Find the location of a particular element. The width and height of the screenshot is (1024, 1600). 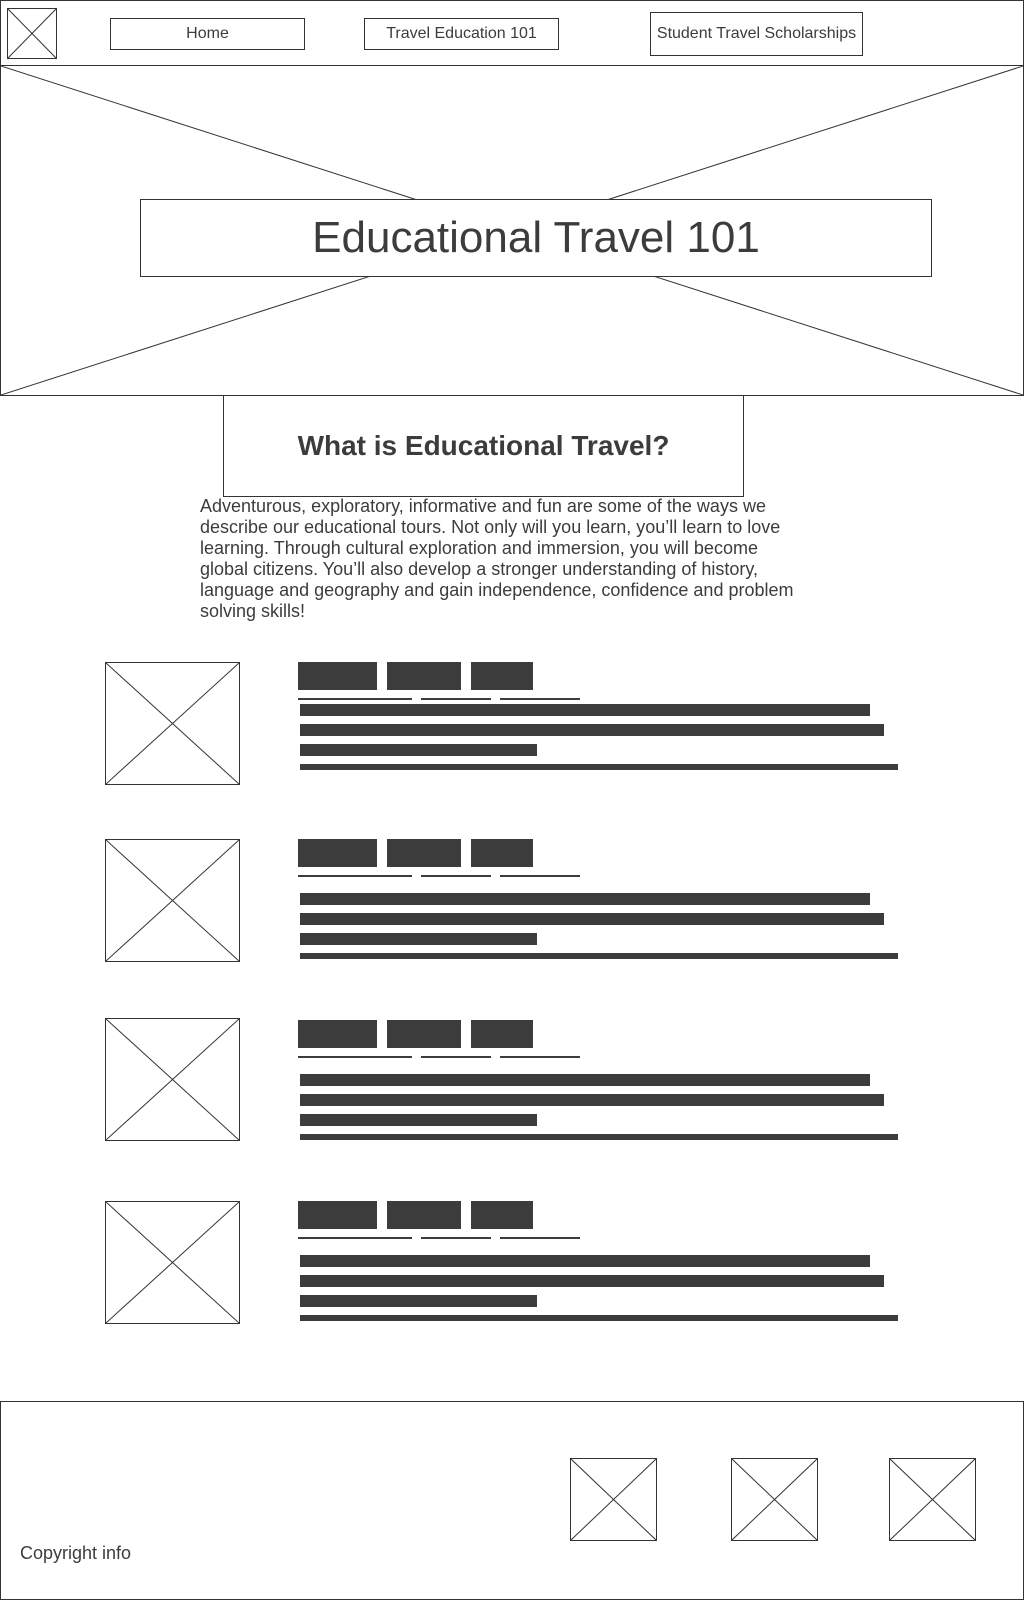

copyright-text: Copyright info is located at coordinates (76, 1553).